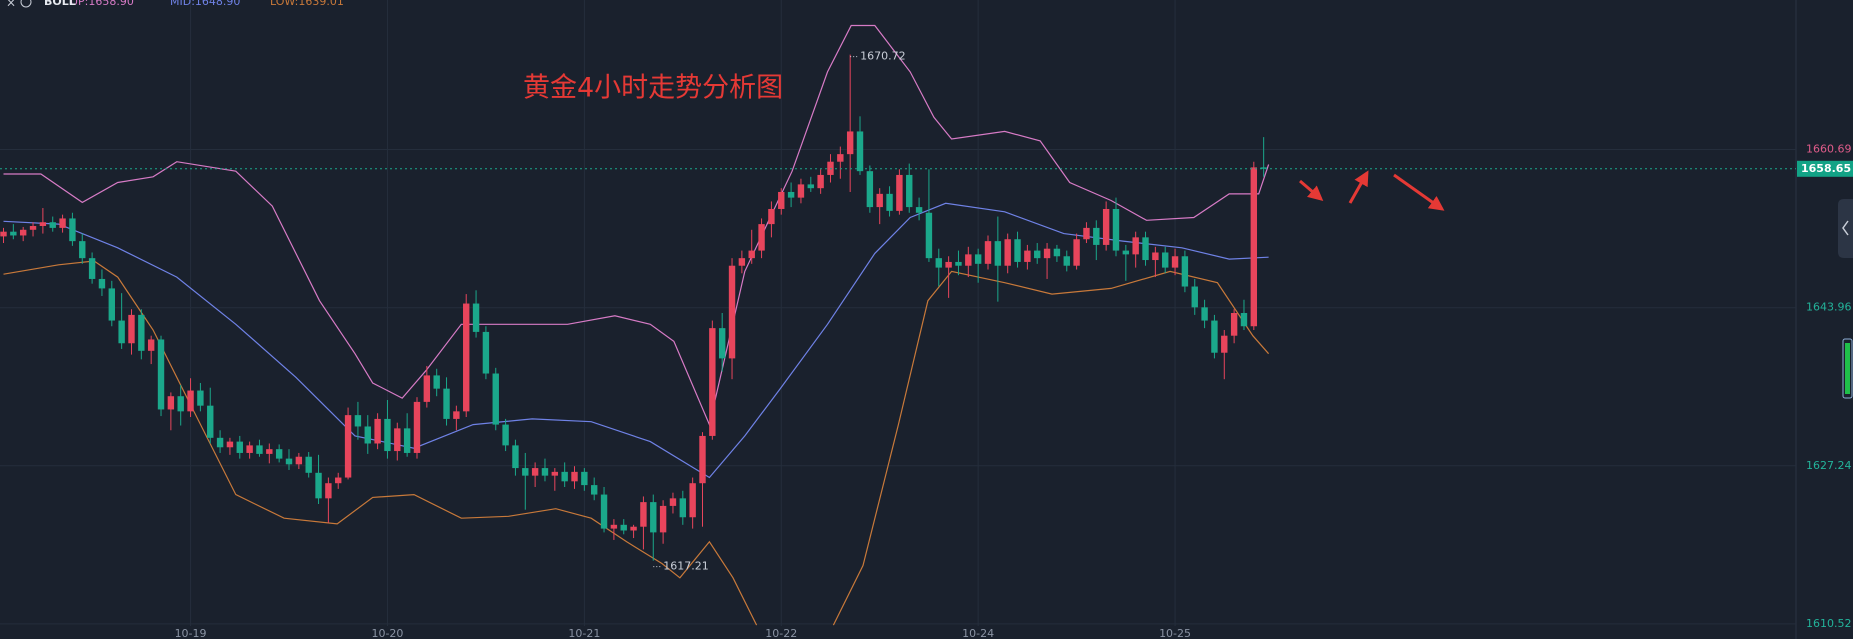  Describe the element at coordinates (1825, 168) in the screenshot. I see `last-price-tag` at that location.